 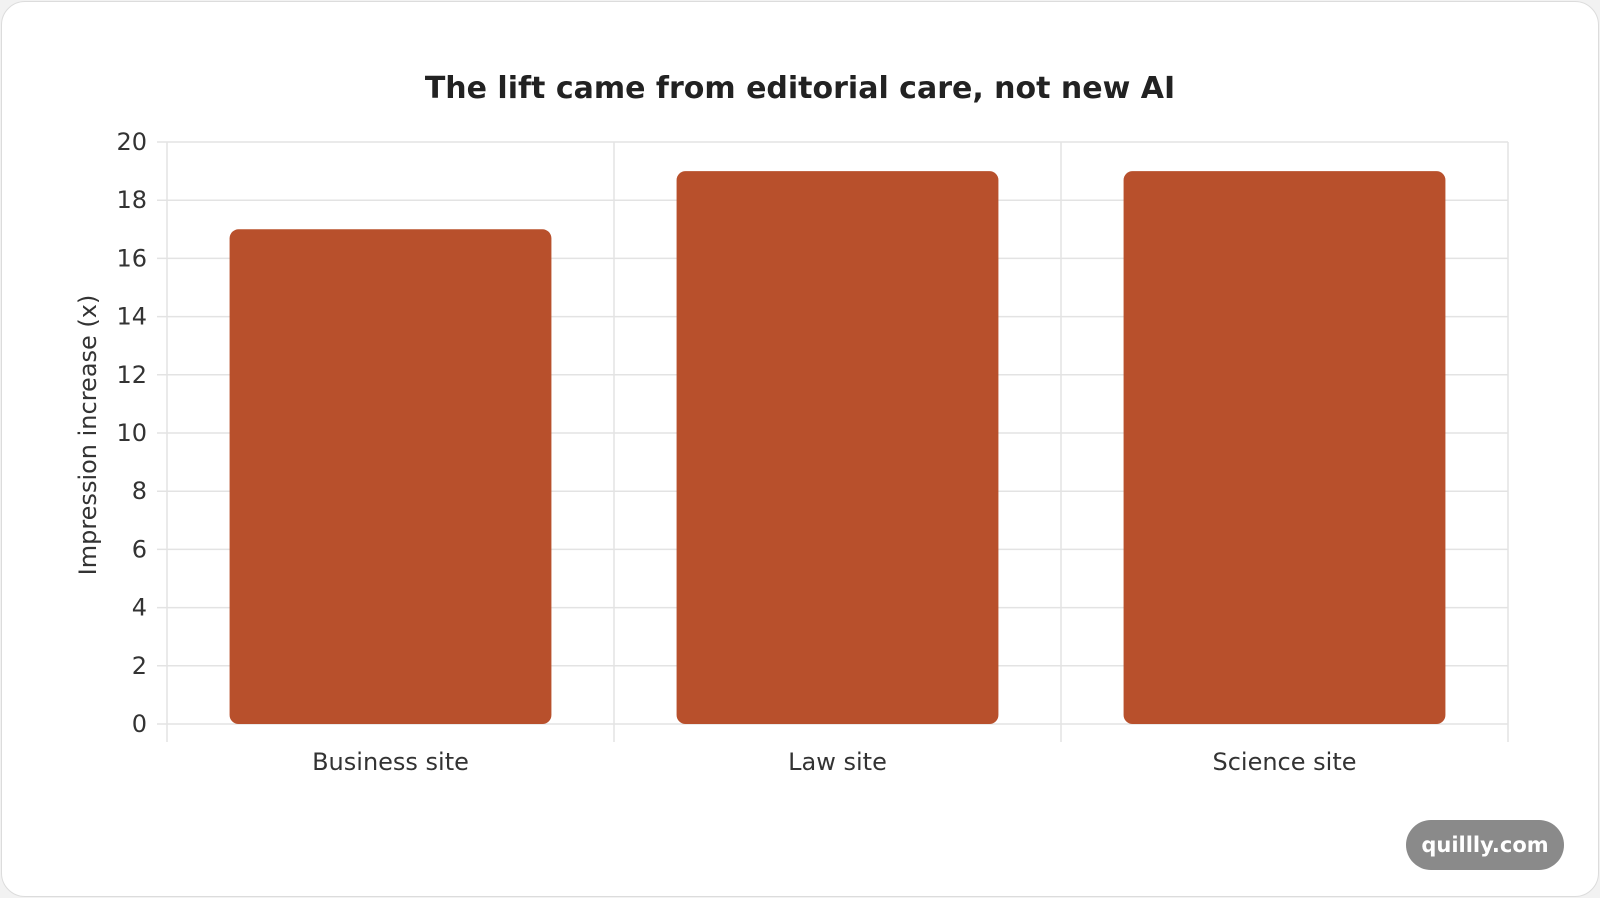 I want to click on bar-science-site, so click(x=1284, y=448).